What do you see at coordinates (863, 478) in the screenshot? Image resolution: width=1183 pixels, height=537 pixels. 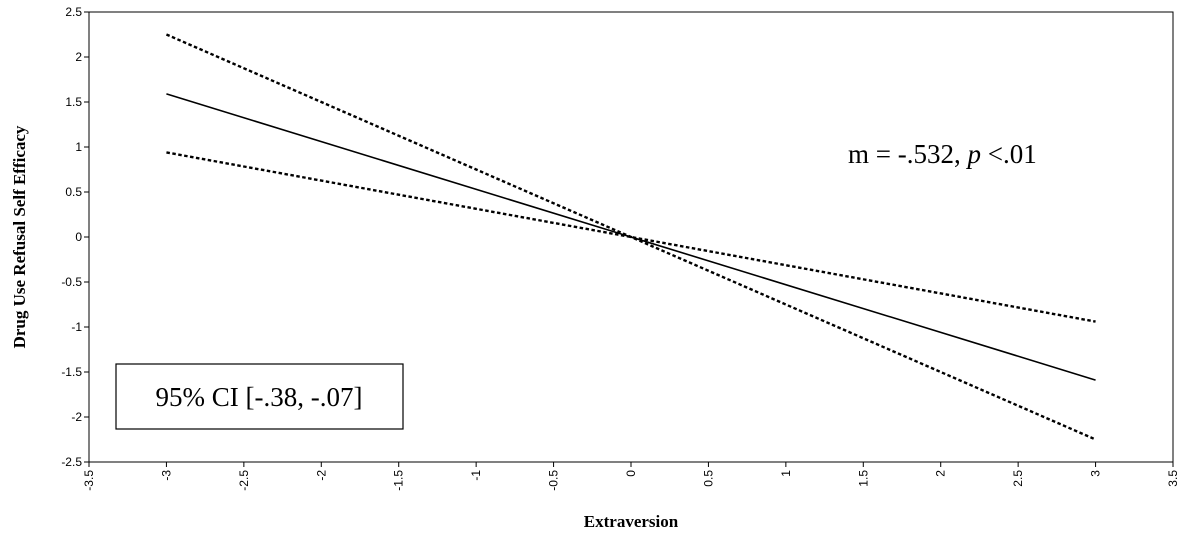 I see `x-tick-label: 1.5` at bounding box center [863, 478].